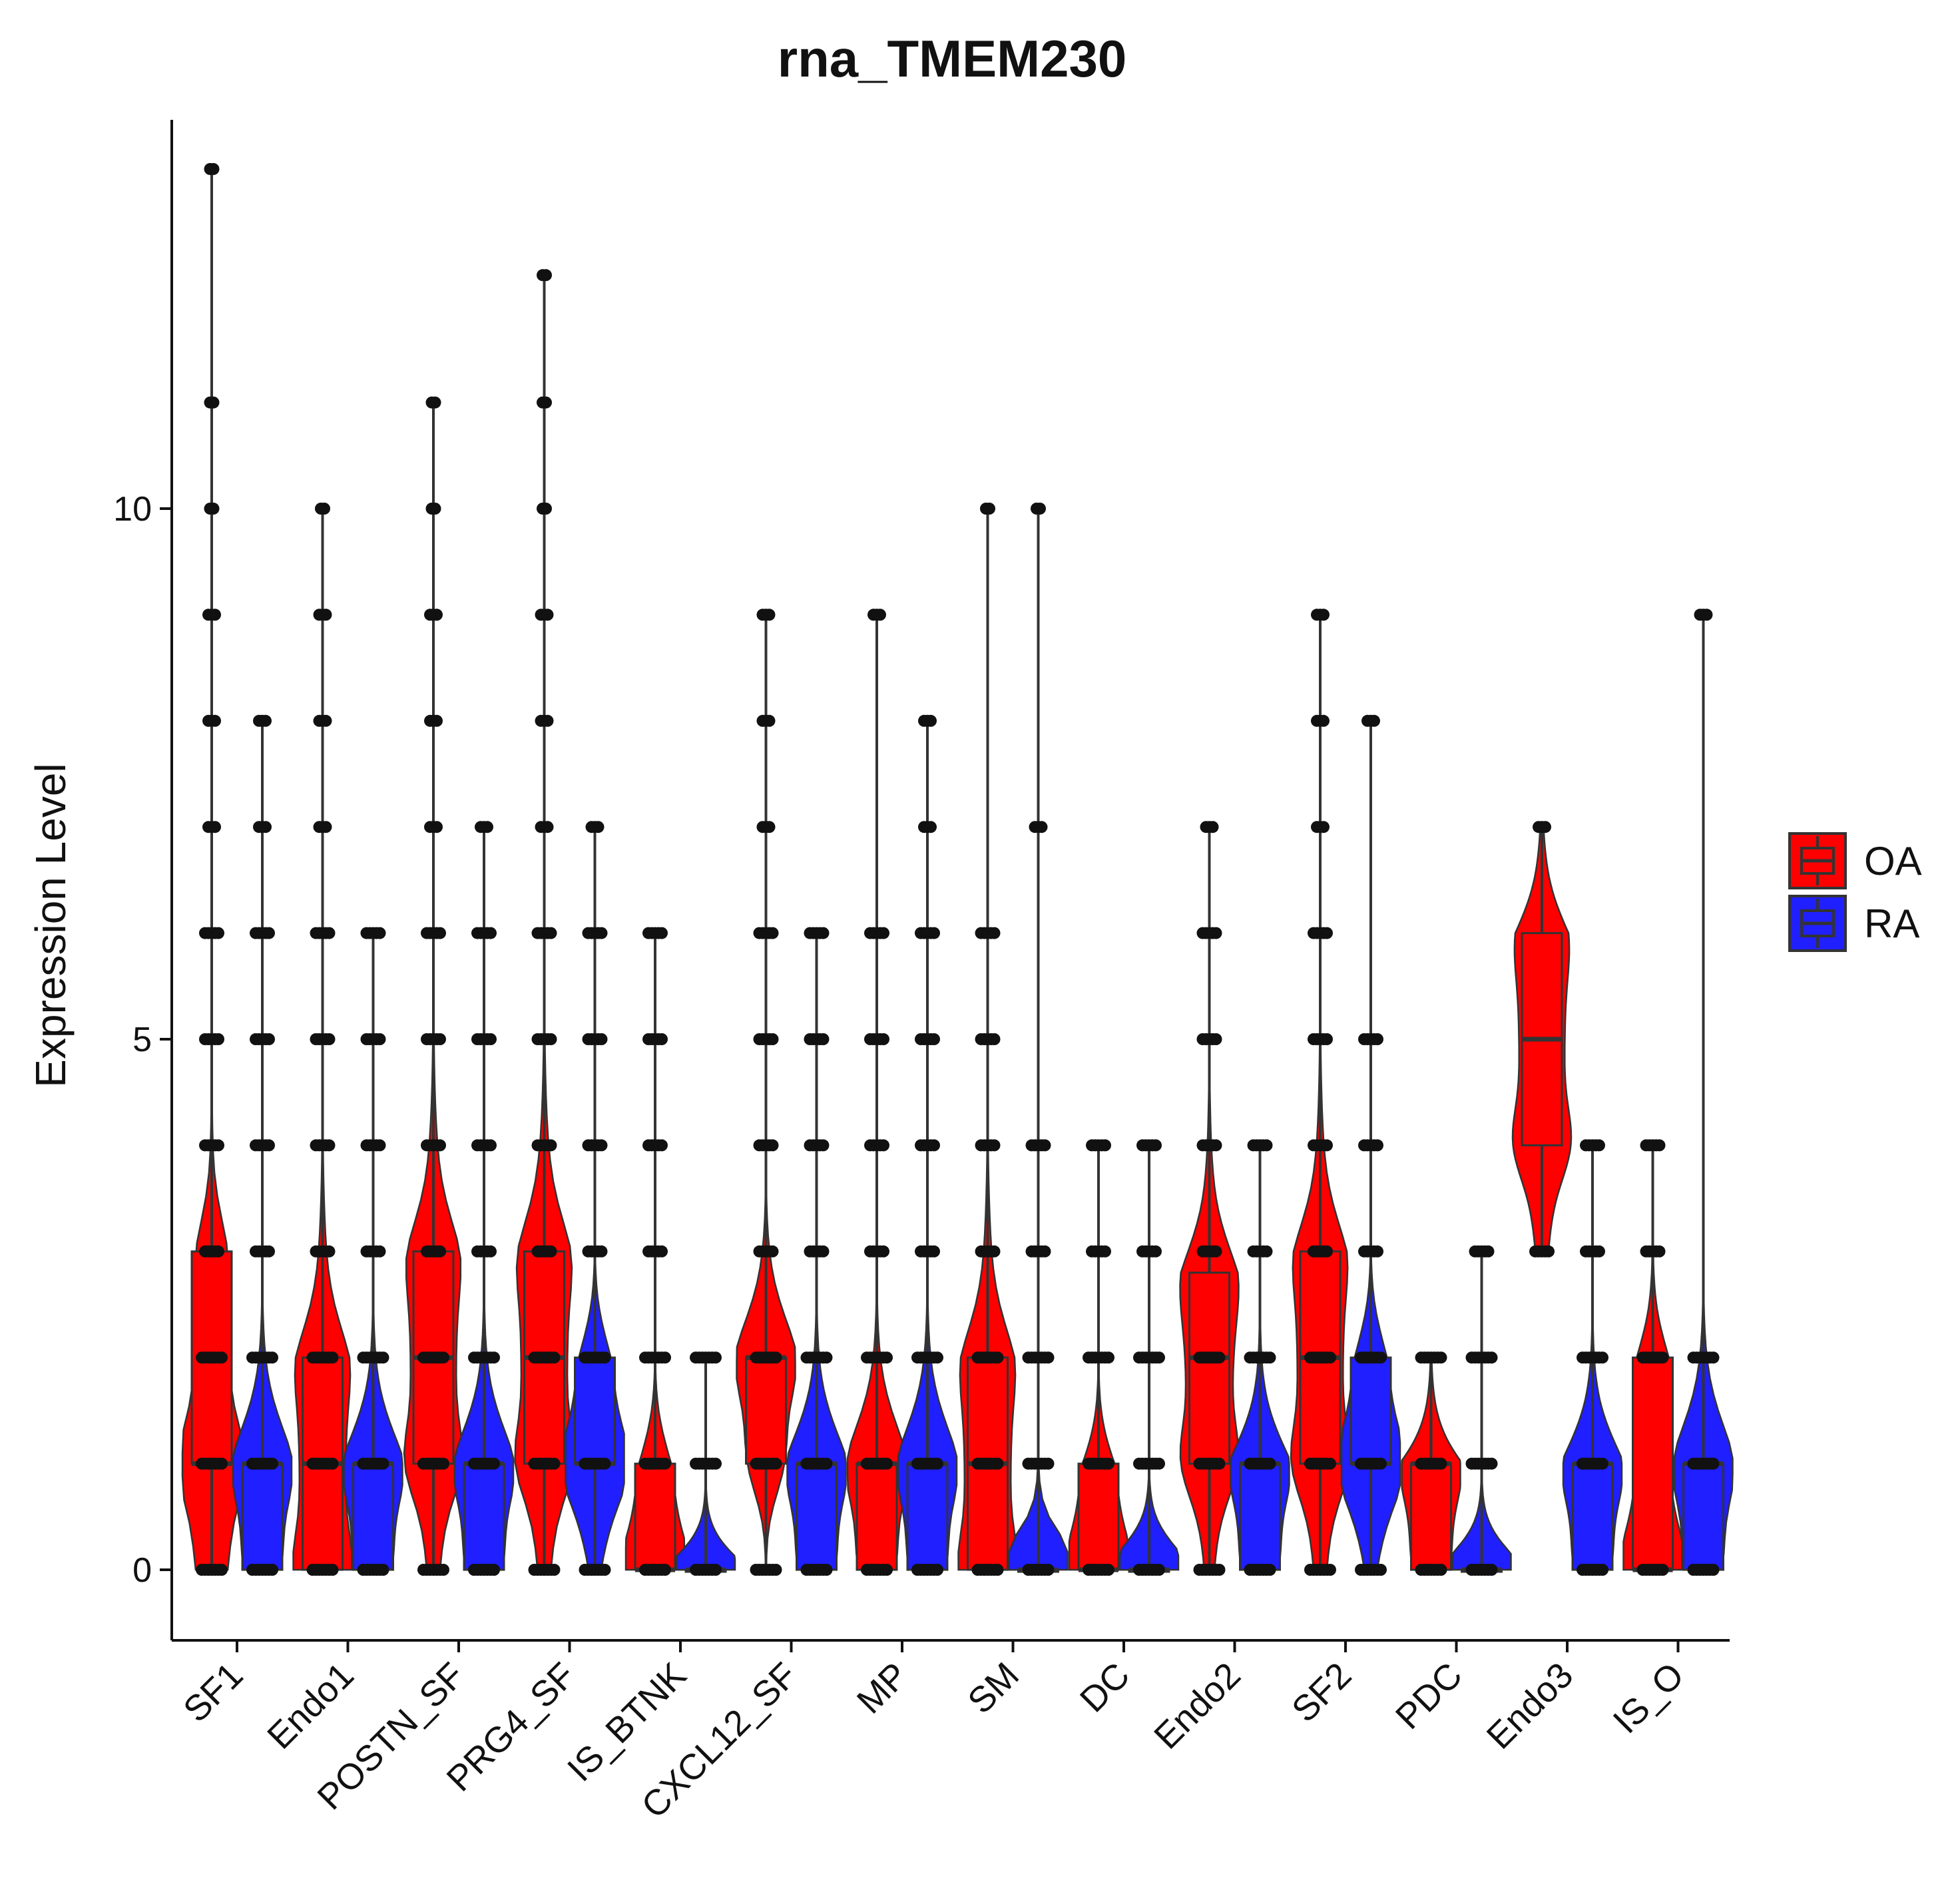 The height and width of the screenshot is (1888, 1960). I want to click on y-tick-label-0: 0, so click(142, 1571).